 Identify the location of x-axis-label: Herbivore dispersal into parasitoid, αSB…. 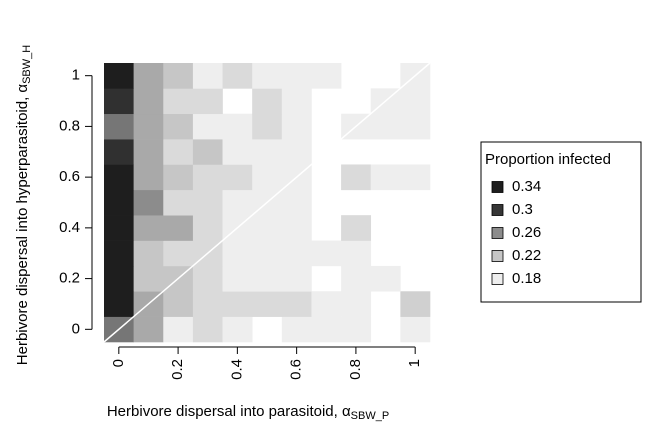
(248, 412).